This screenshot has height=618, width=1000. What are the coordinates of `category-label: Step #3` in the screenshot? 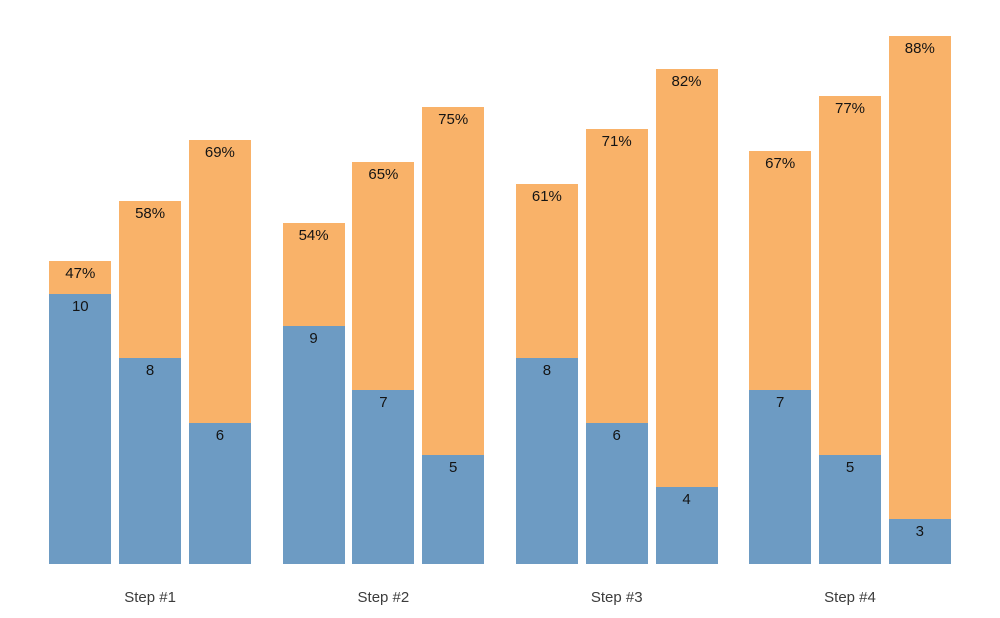 It's located at (616, 597).